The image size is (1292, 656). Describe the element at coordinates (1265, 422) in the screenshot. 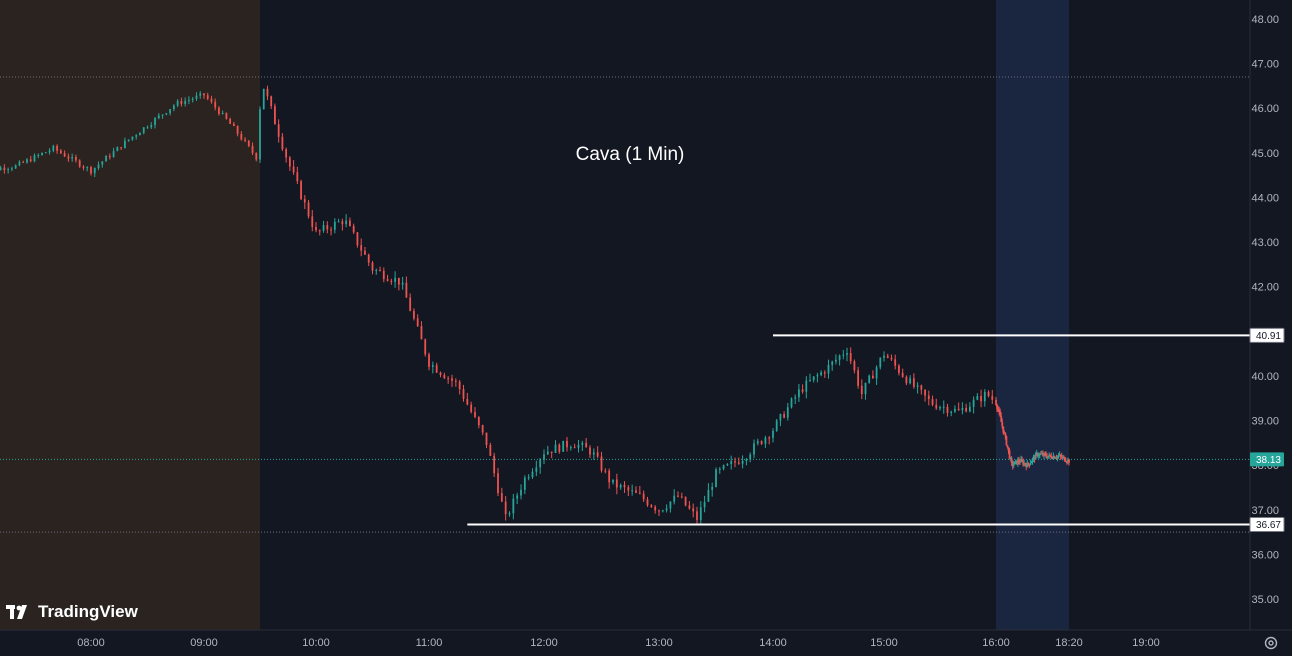

I see `y-tick-label: 39.00` at that location.